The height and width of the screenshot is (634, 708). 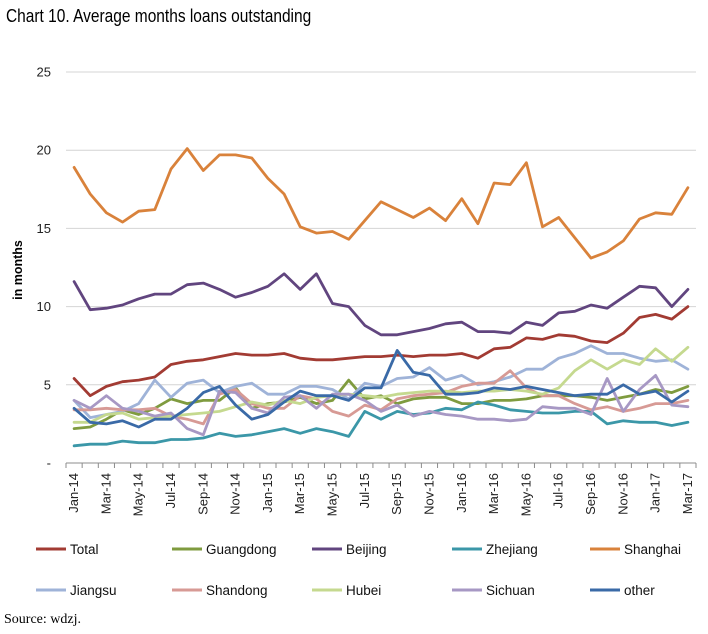 What do you see at coordinates (652, 549) in the screenshot?
I see `legend-label-shanghai: Shanghai` at bounding box center [652, 549].